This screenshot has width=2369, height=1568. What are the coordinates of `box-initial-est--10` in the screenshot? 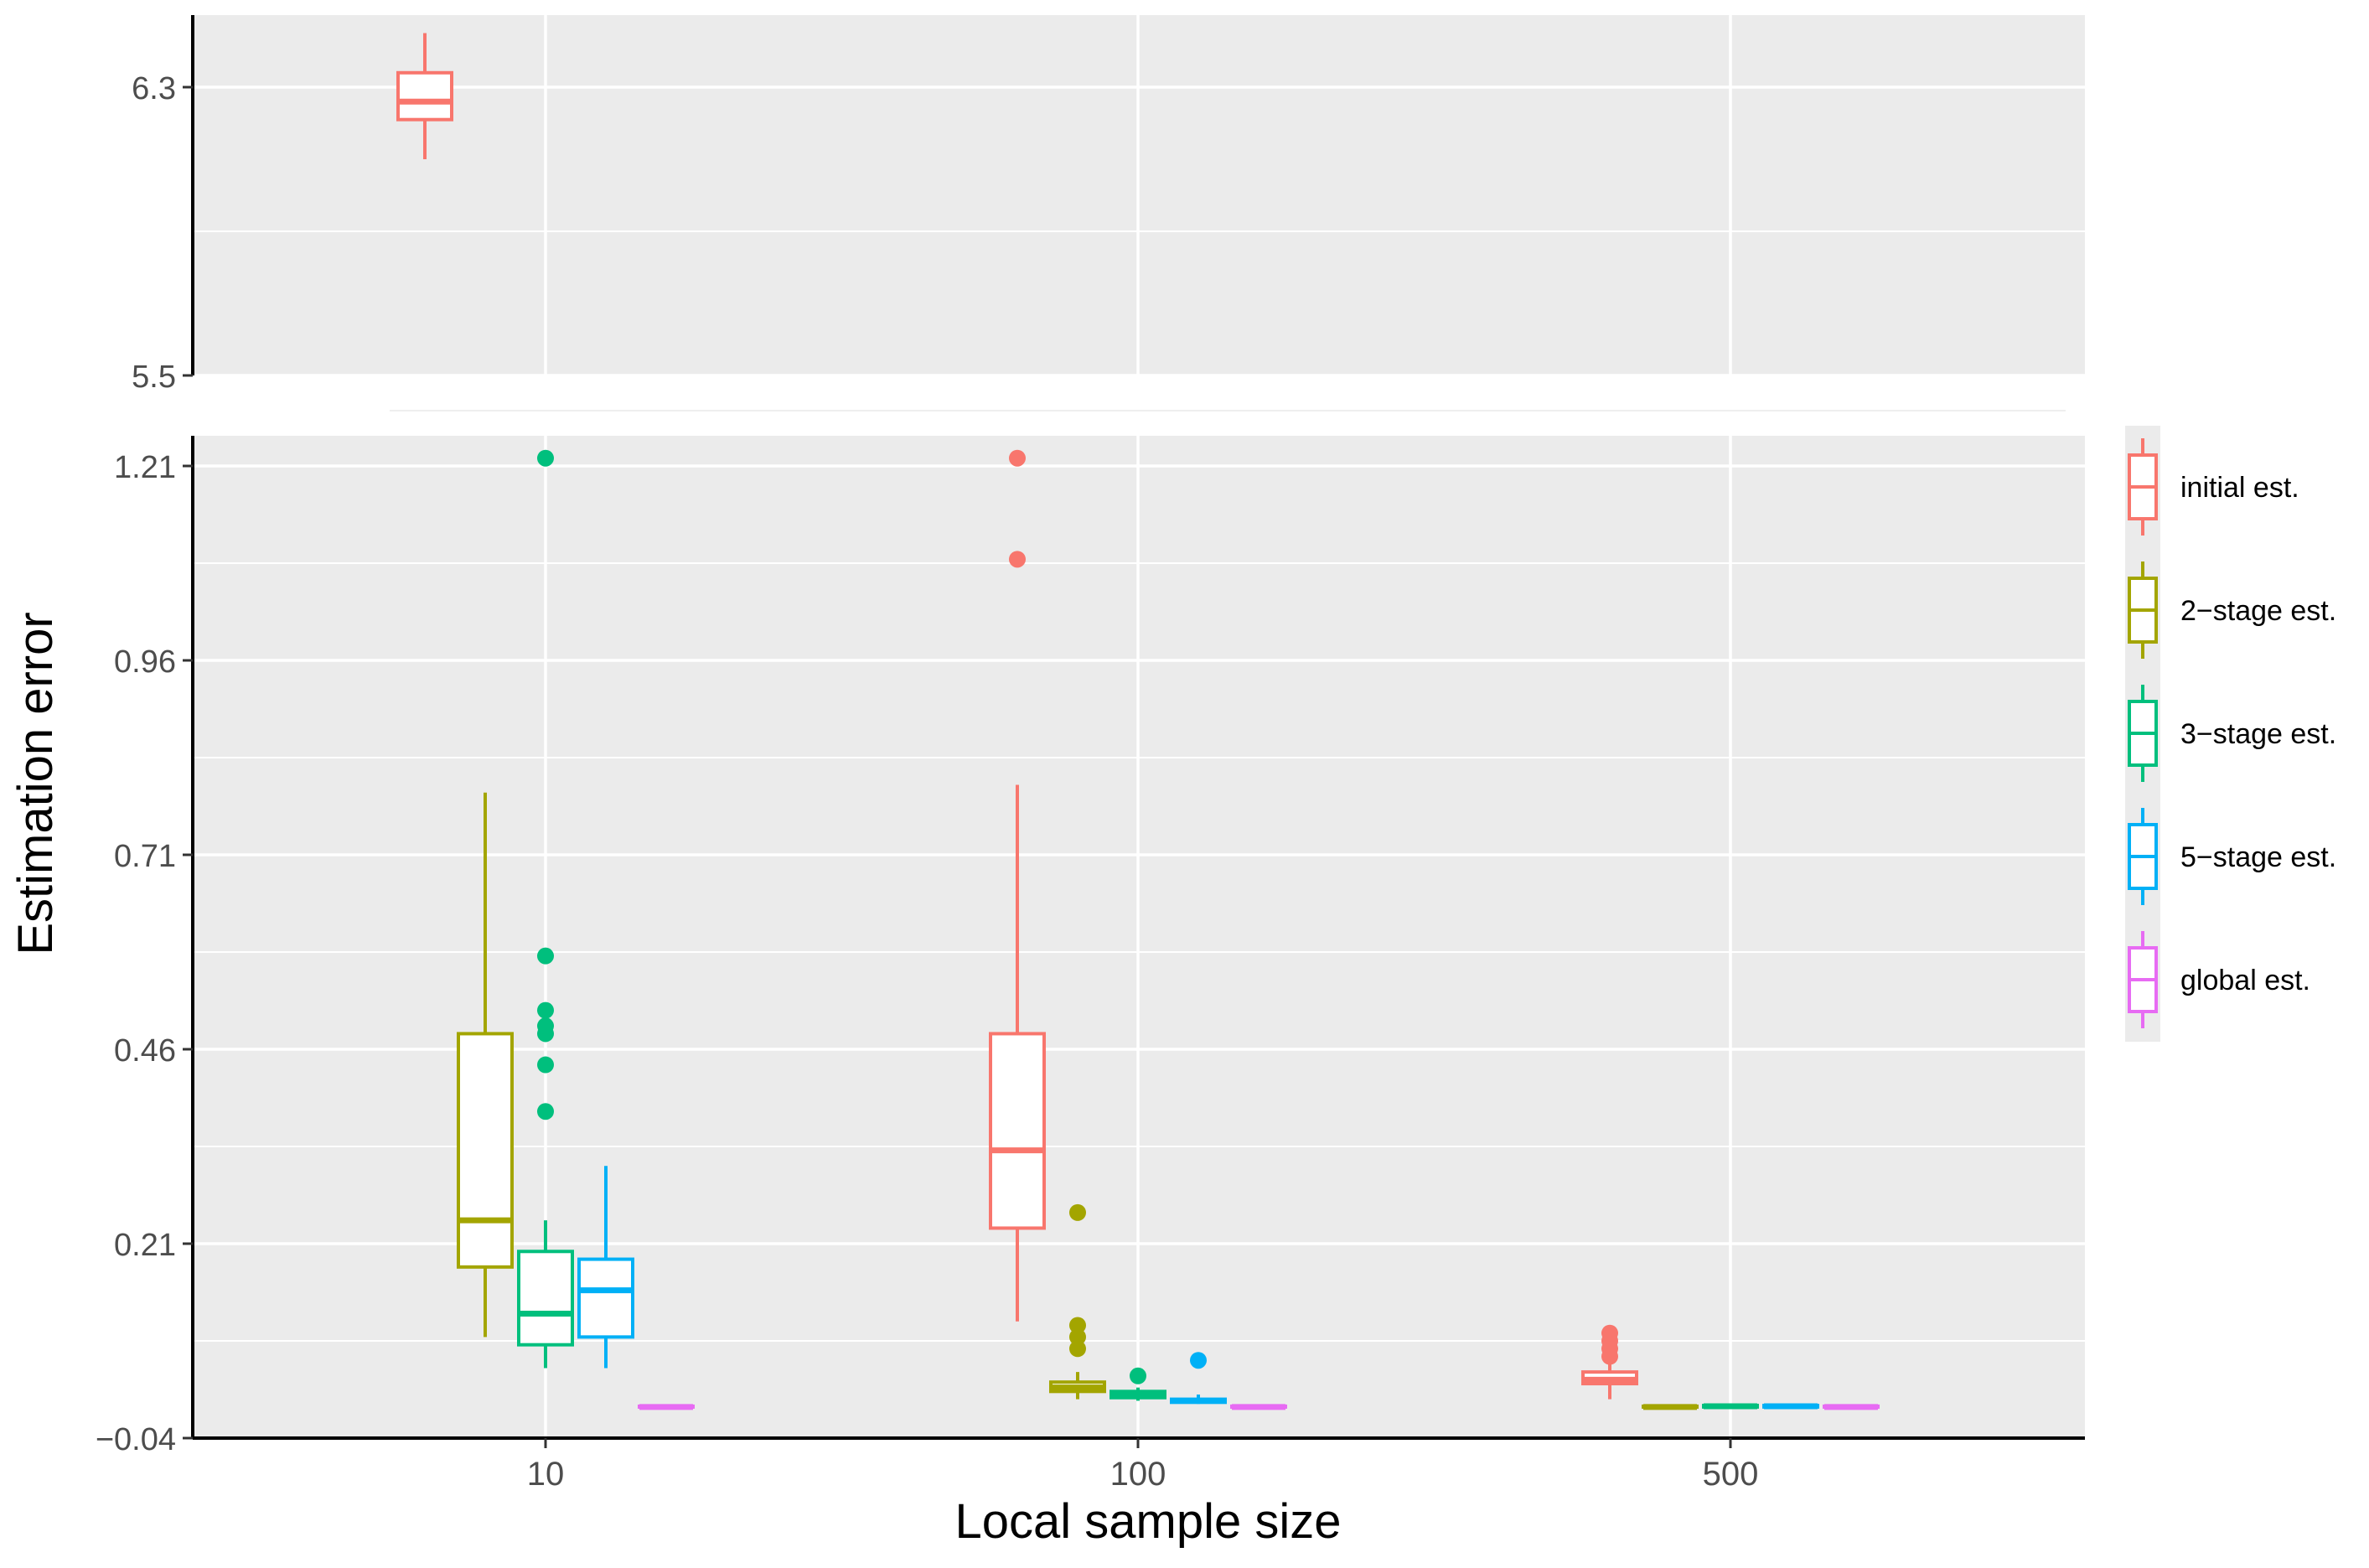 It's located at (425, 96).